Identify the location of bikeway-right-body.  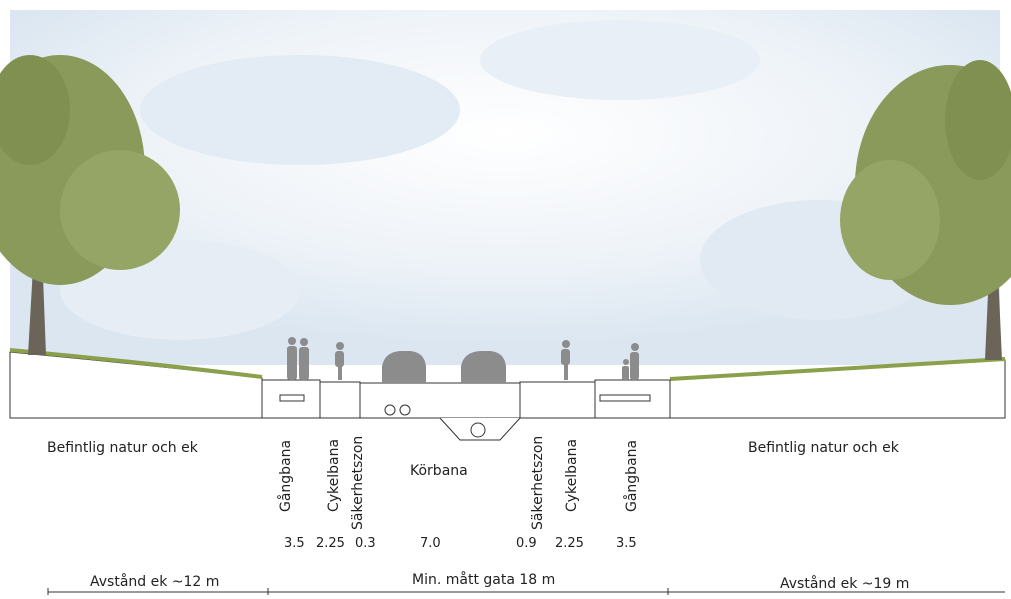
(557, 400).